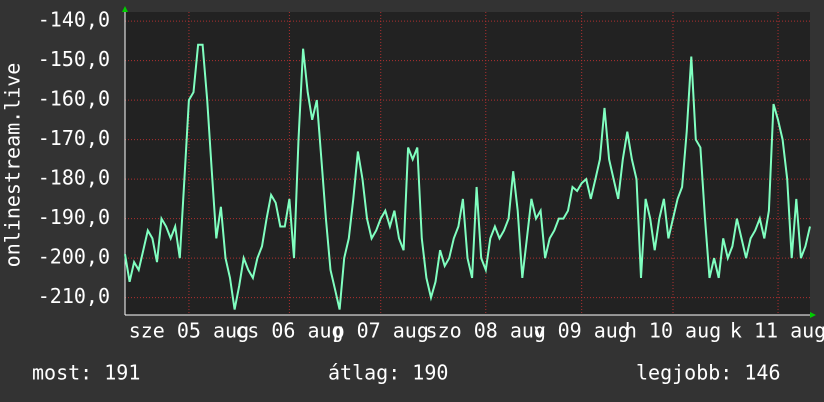 The image size is (824, 402). What do you see at coordinates (74, 99) in the screenshot?
I see `y-tick-label: -160,0` at bounding box center [74, 99].